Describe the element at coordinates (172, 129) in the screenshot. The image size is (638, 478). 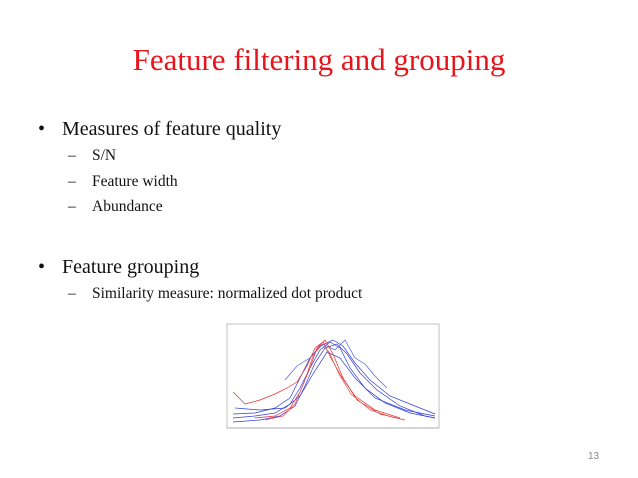
I see `bullet-text: Measures of feature quality` at that location.